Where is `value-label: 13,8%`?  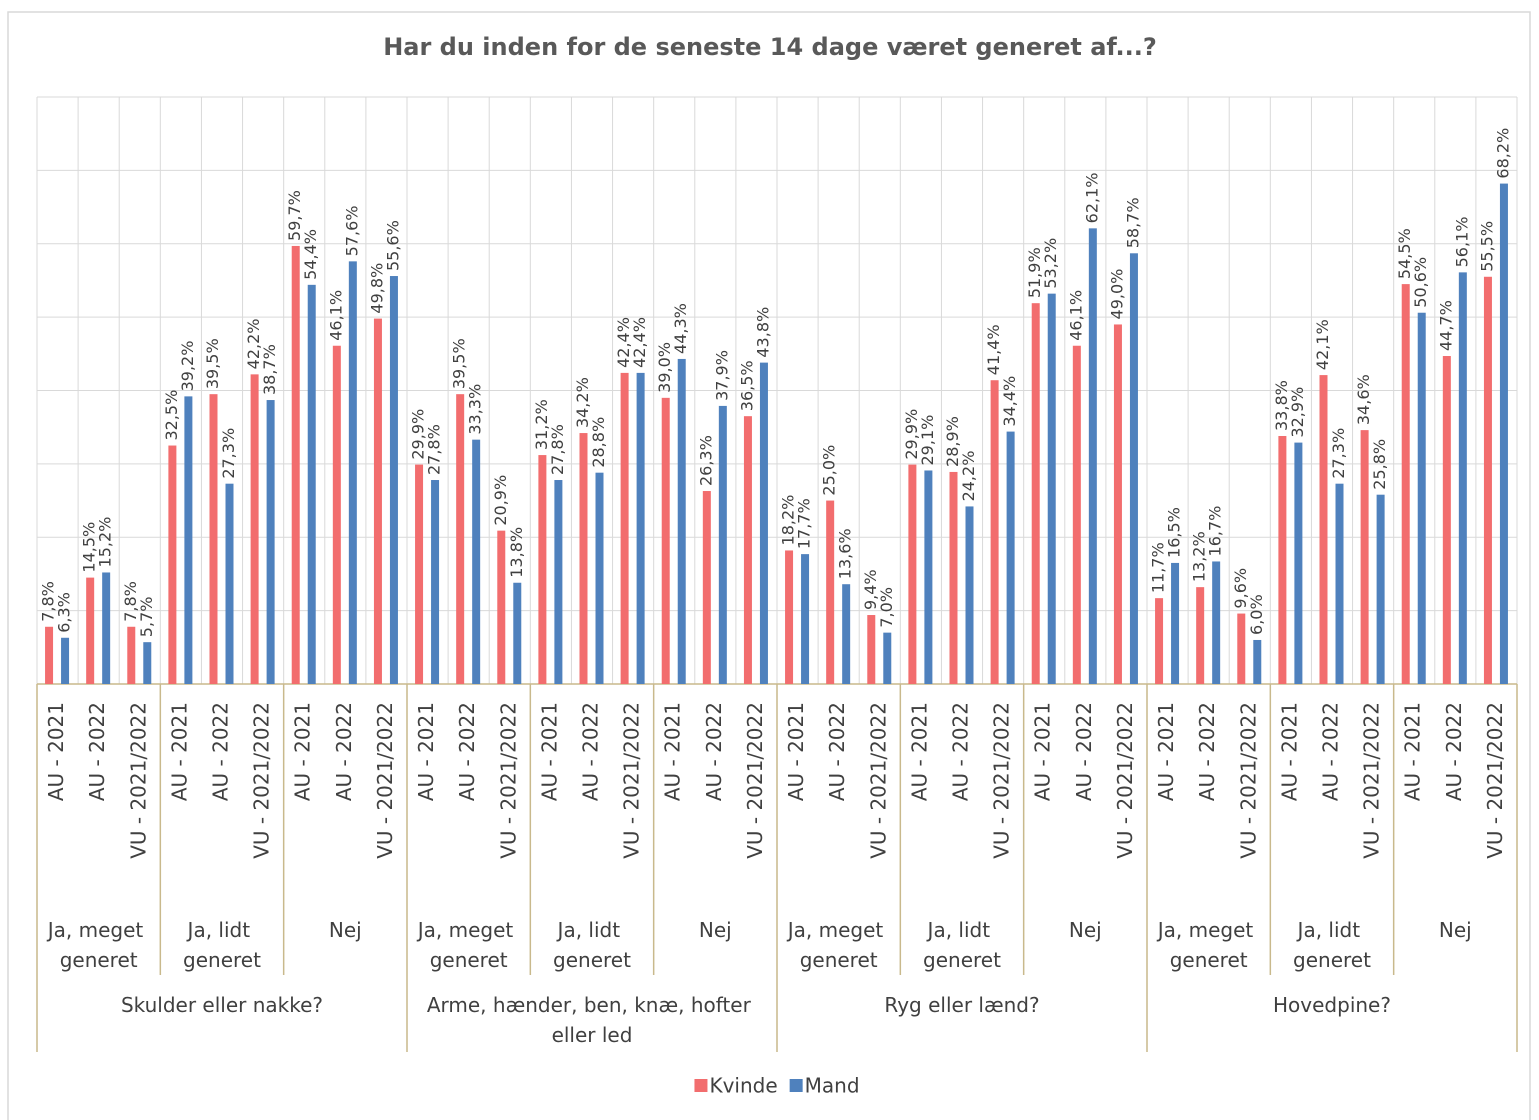
value-label: 13,8% is located at coordinates (516, 552).